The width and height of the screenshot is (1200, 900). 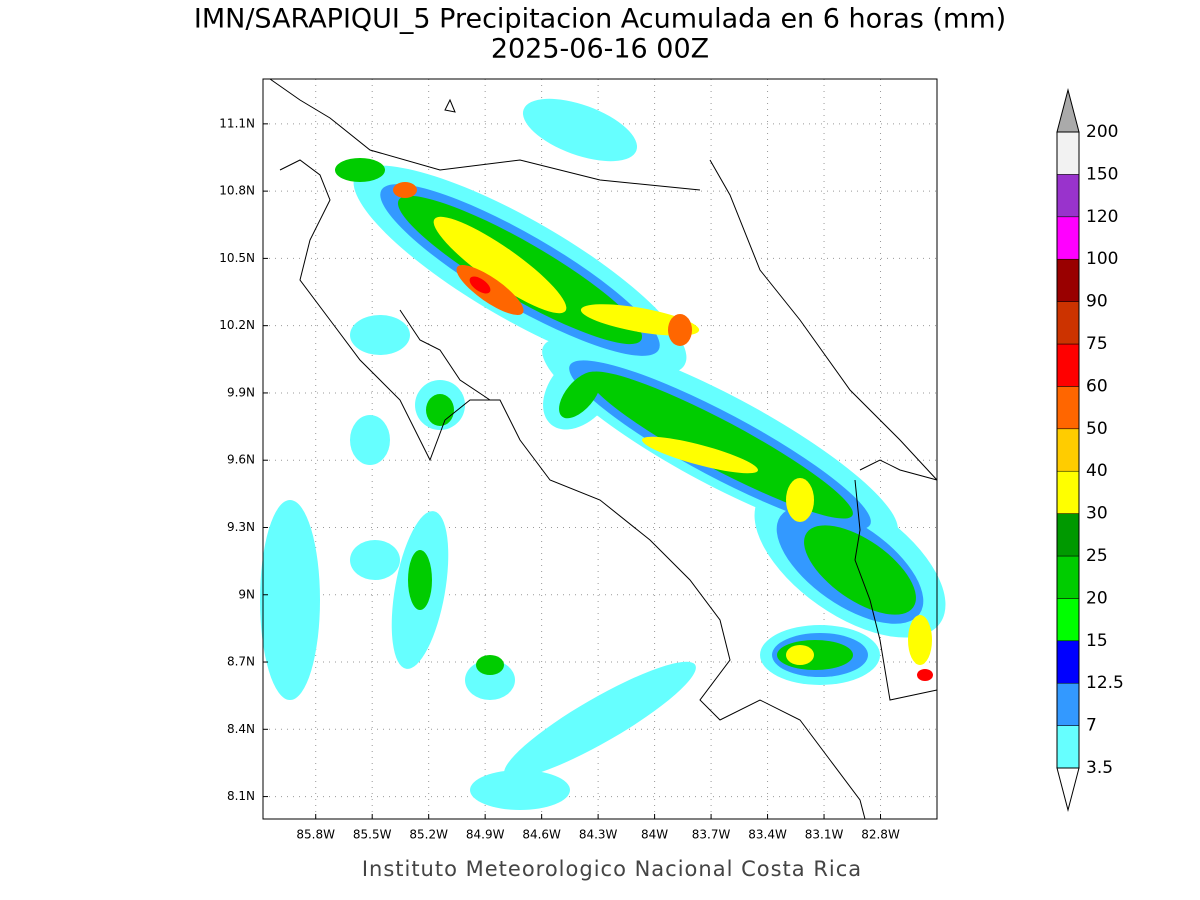 I want to click on y-tick-label: 8.7N, so click(x=241, y=662).